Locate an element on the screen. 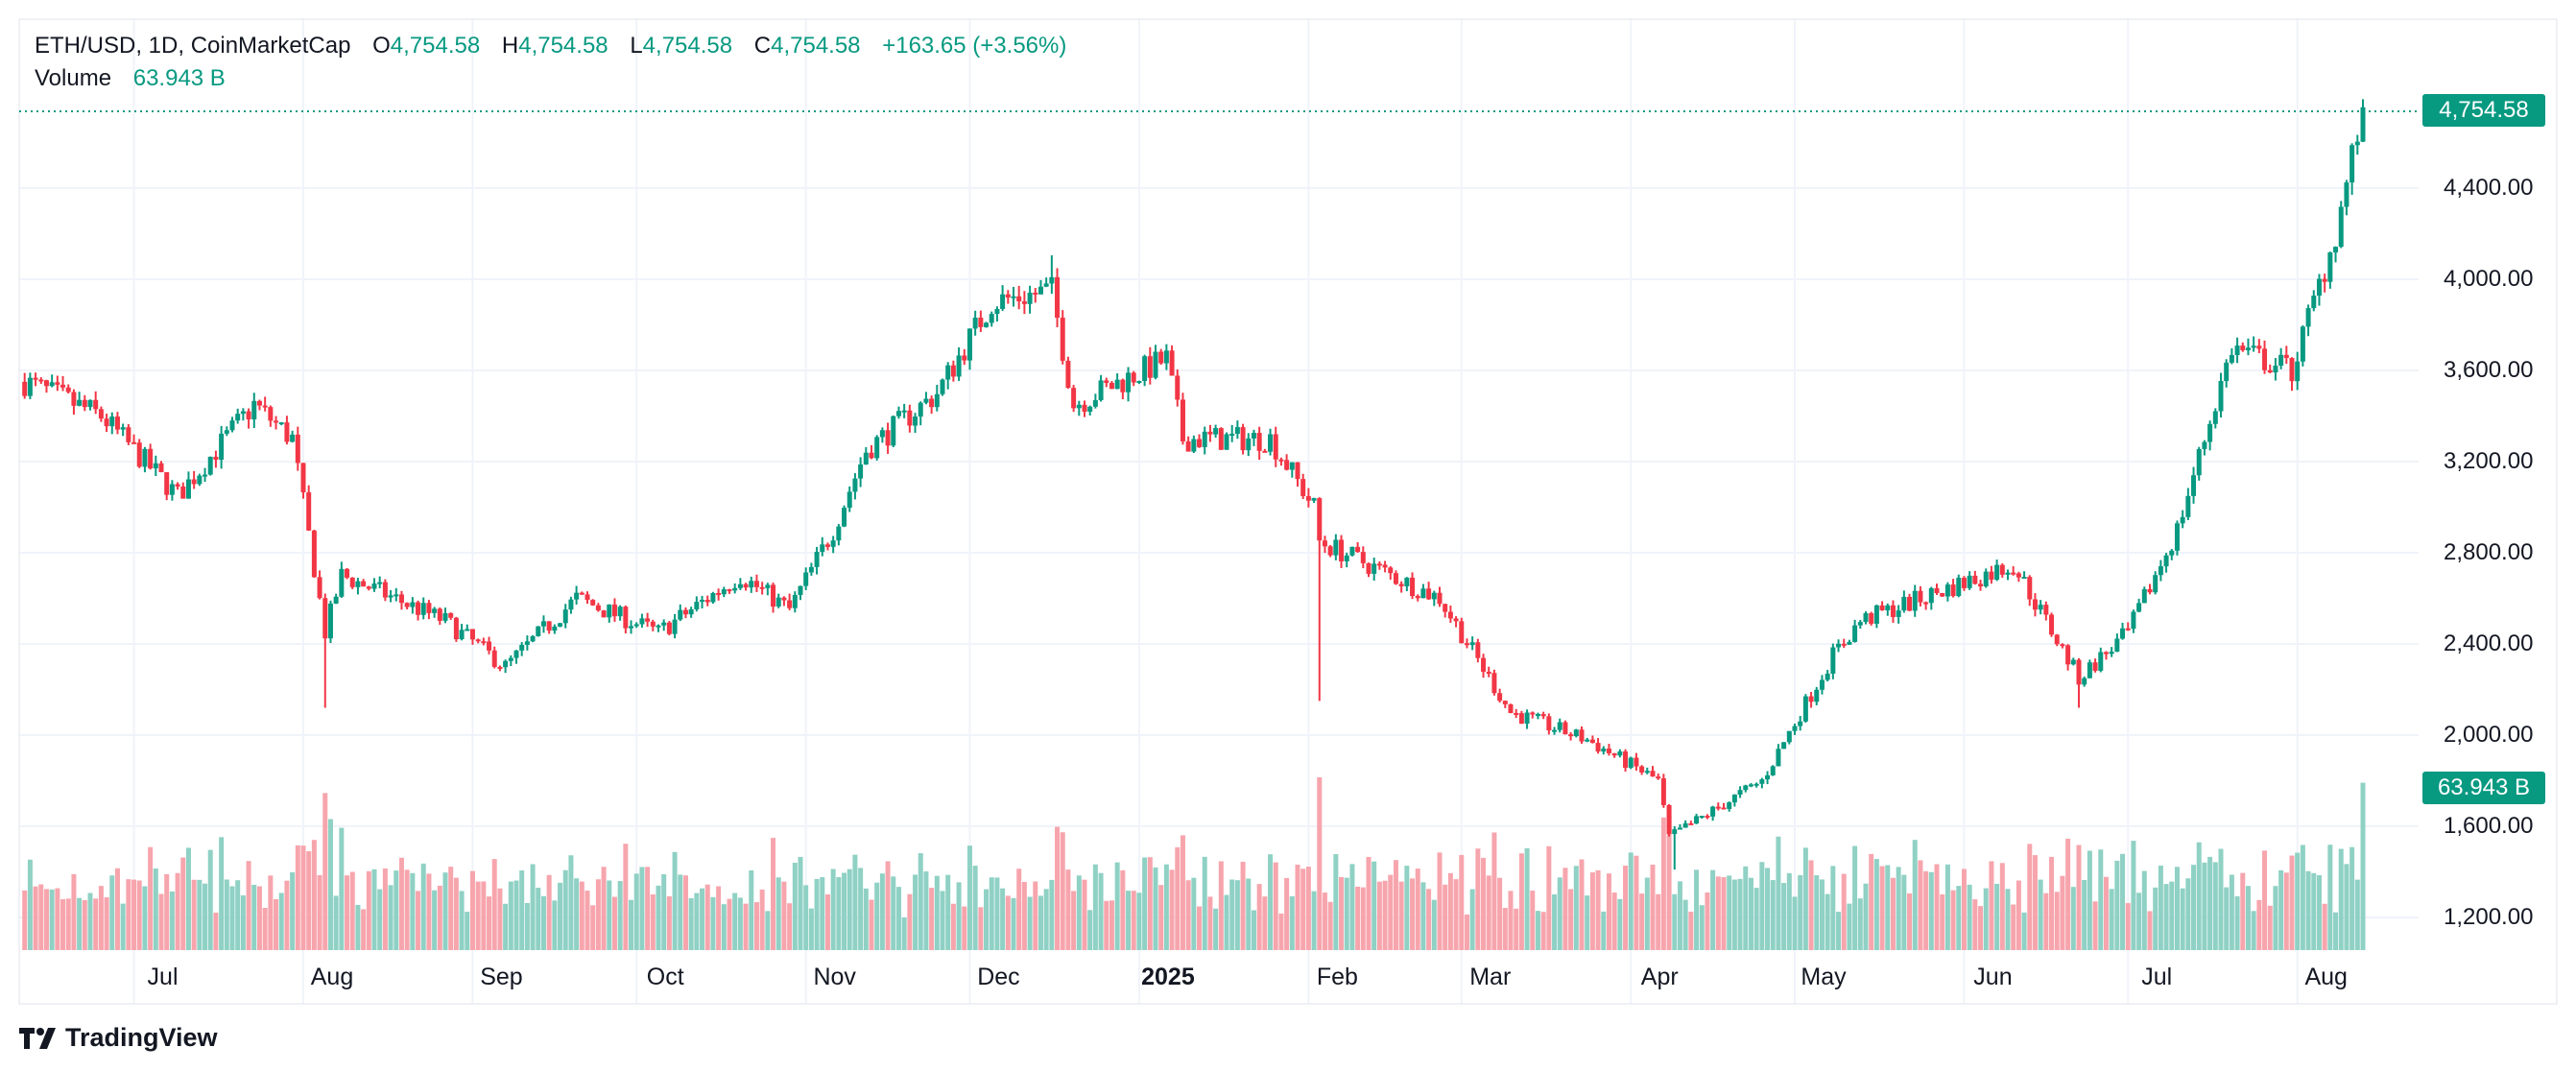 The image size is (2576, 1071). tradingview-logo: TradingView is located at coordinates (118, 1038).